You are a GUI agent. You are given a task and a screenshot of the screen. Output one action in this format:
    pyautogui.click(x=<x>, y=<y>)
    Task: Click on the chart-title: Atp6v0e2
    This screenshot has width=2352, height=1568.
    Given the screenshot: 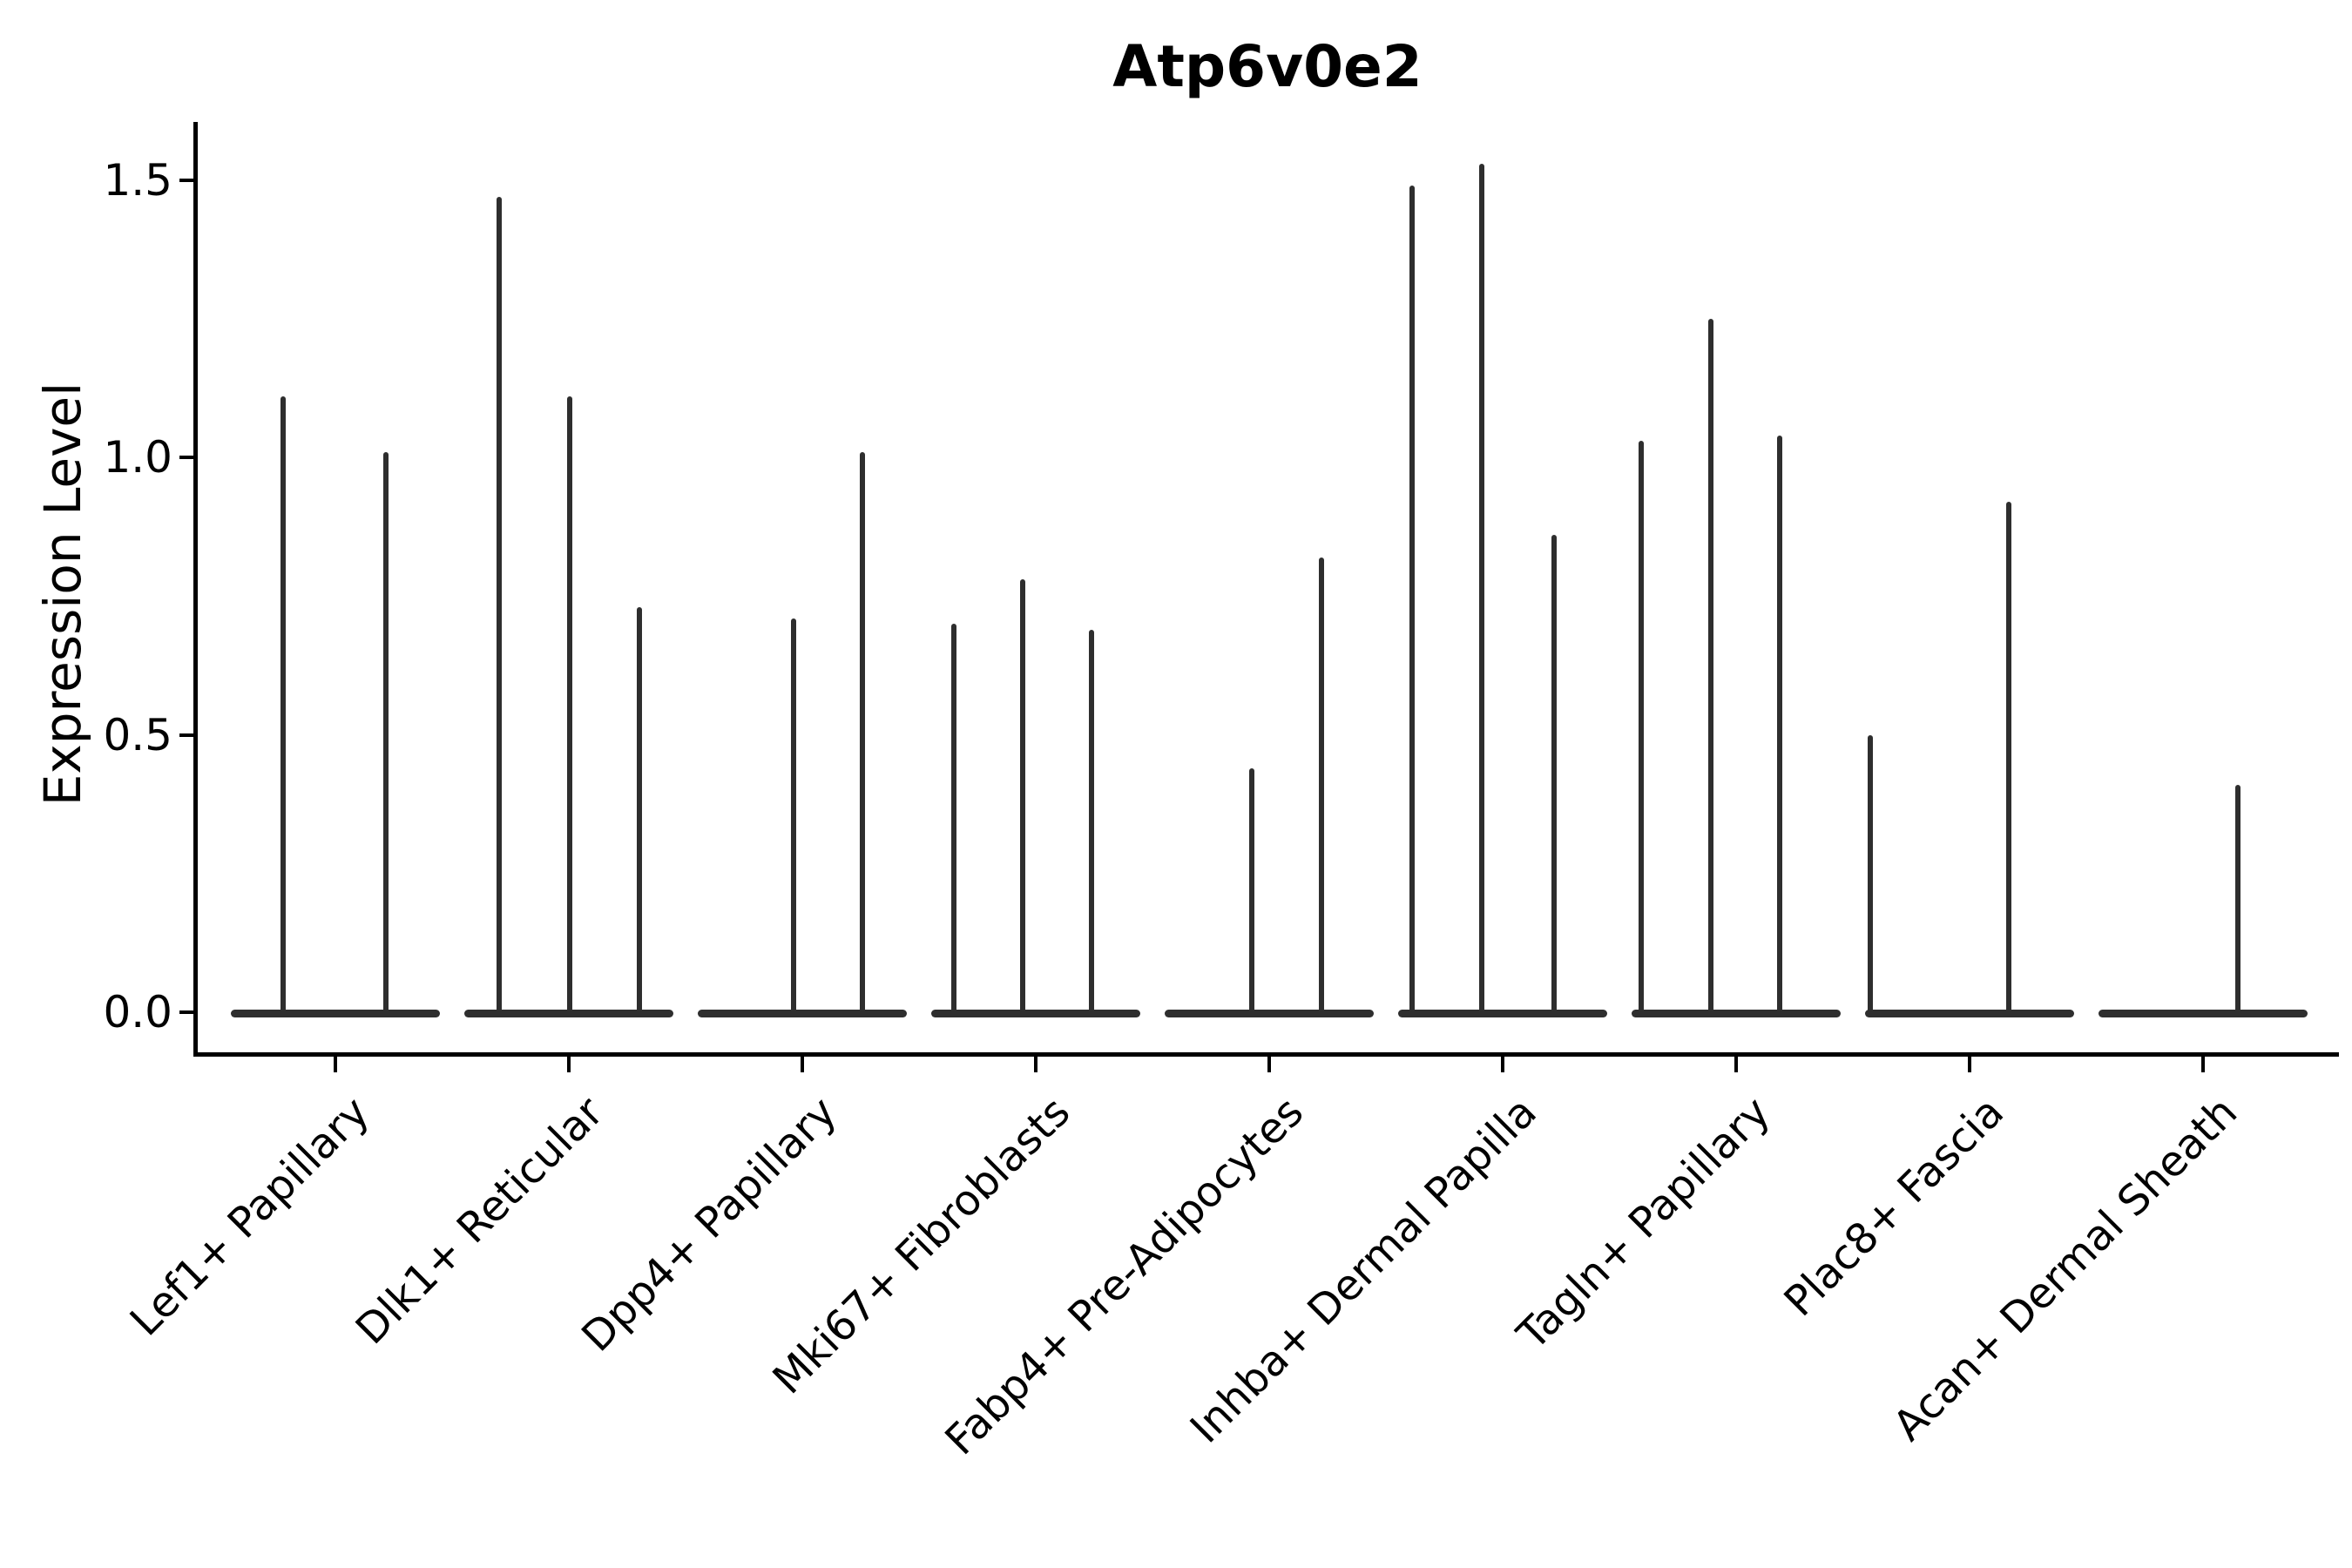 What is the action you would take?
    pyautogui.click(x=1267, y=66)
    